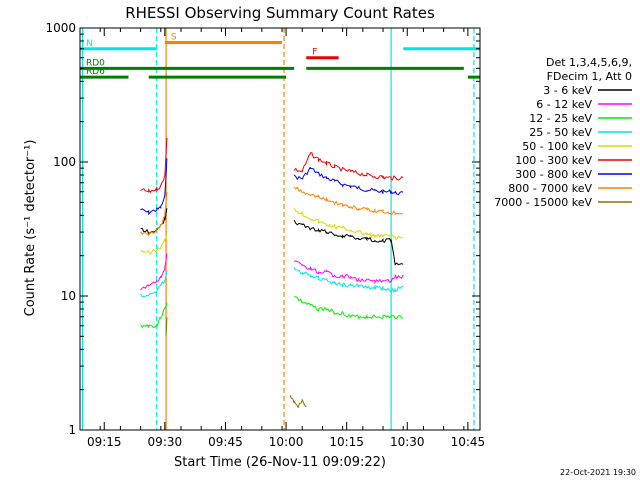 Image resolution: width=640 pixels, height=480 pixels. What do you see at coordinates (589, 76) in the screenshot?
I see `legend-header-1: FDecim 1, Att 0` at bounding box center [589, 76].